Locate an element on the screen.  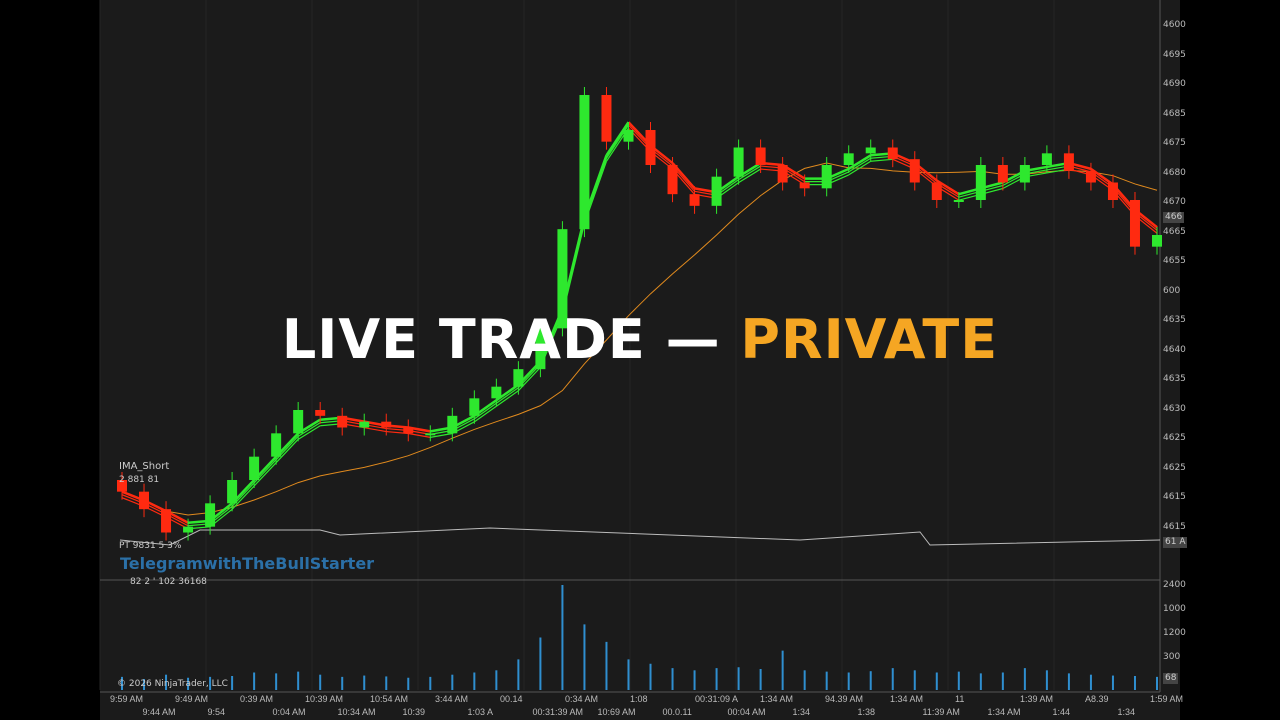
time-tick-label: 94.39 AM is located at coordinates (844, 699).